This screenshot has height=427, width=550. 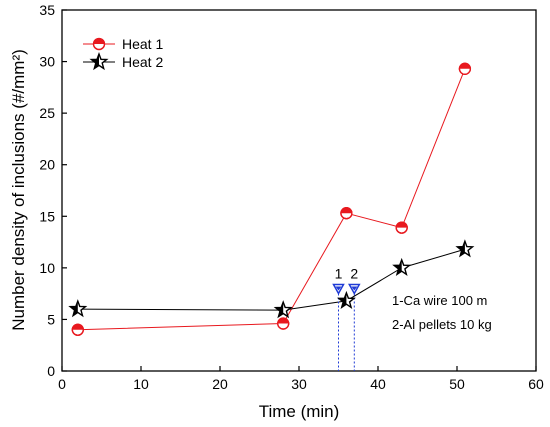 What do you see at coordinates (51, 319) in the screenshot?
I see `y-tick-label: 5` at bounding box center [51, 319].